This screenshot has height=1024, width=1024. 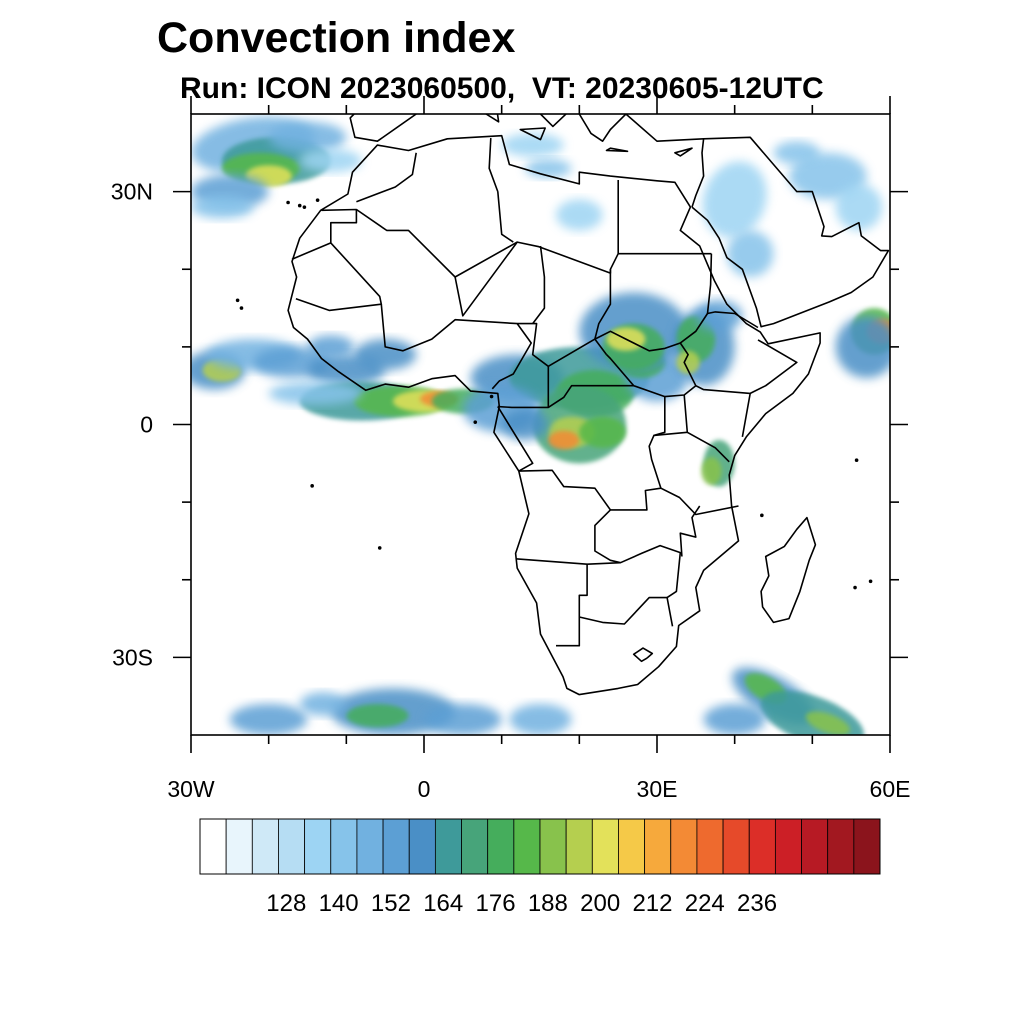 I want to click on colorbar-label: 236, so click(x=757, y=903).